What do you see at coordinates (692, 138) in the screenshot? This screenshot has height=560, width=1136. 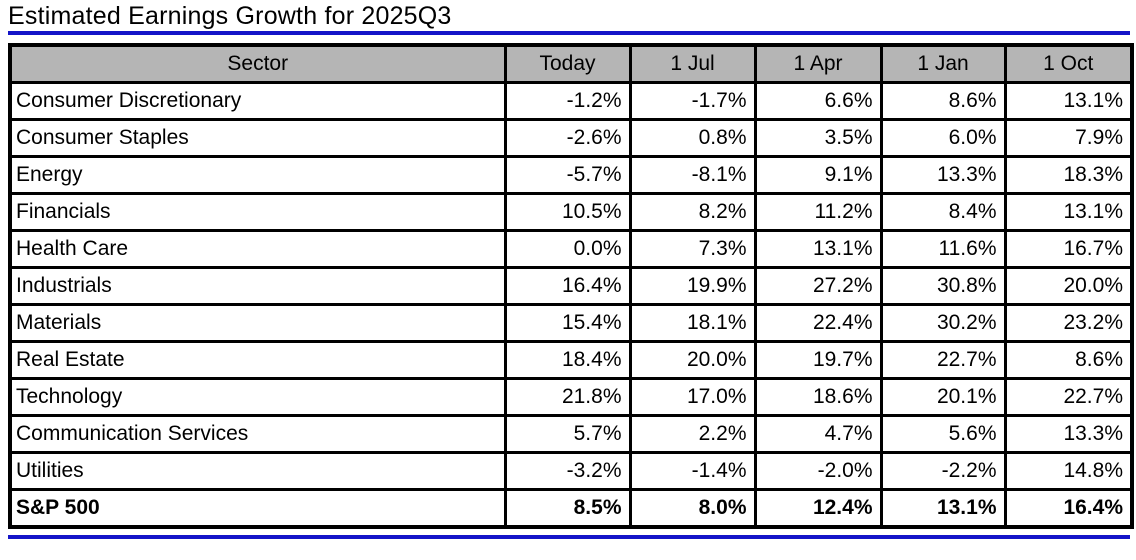 I see `value-cell: 0.8%` at bounding box center [692, 138].